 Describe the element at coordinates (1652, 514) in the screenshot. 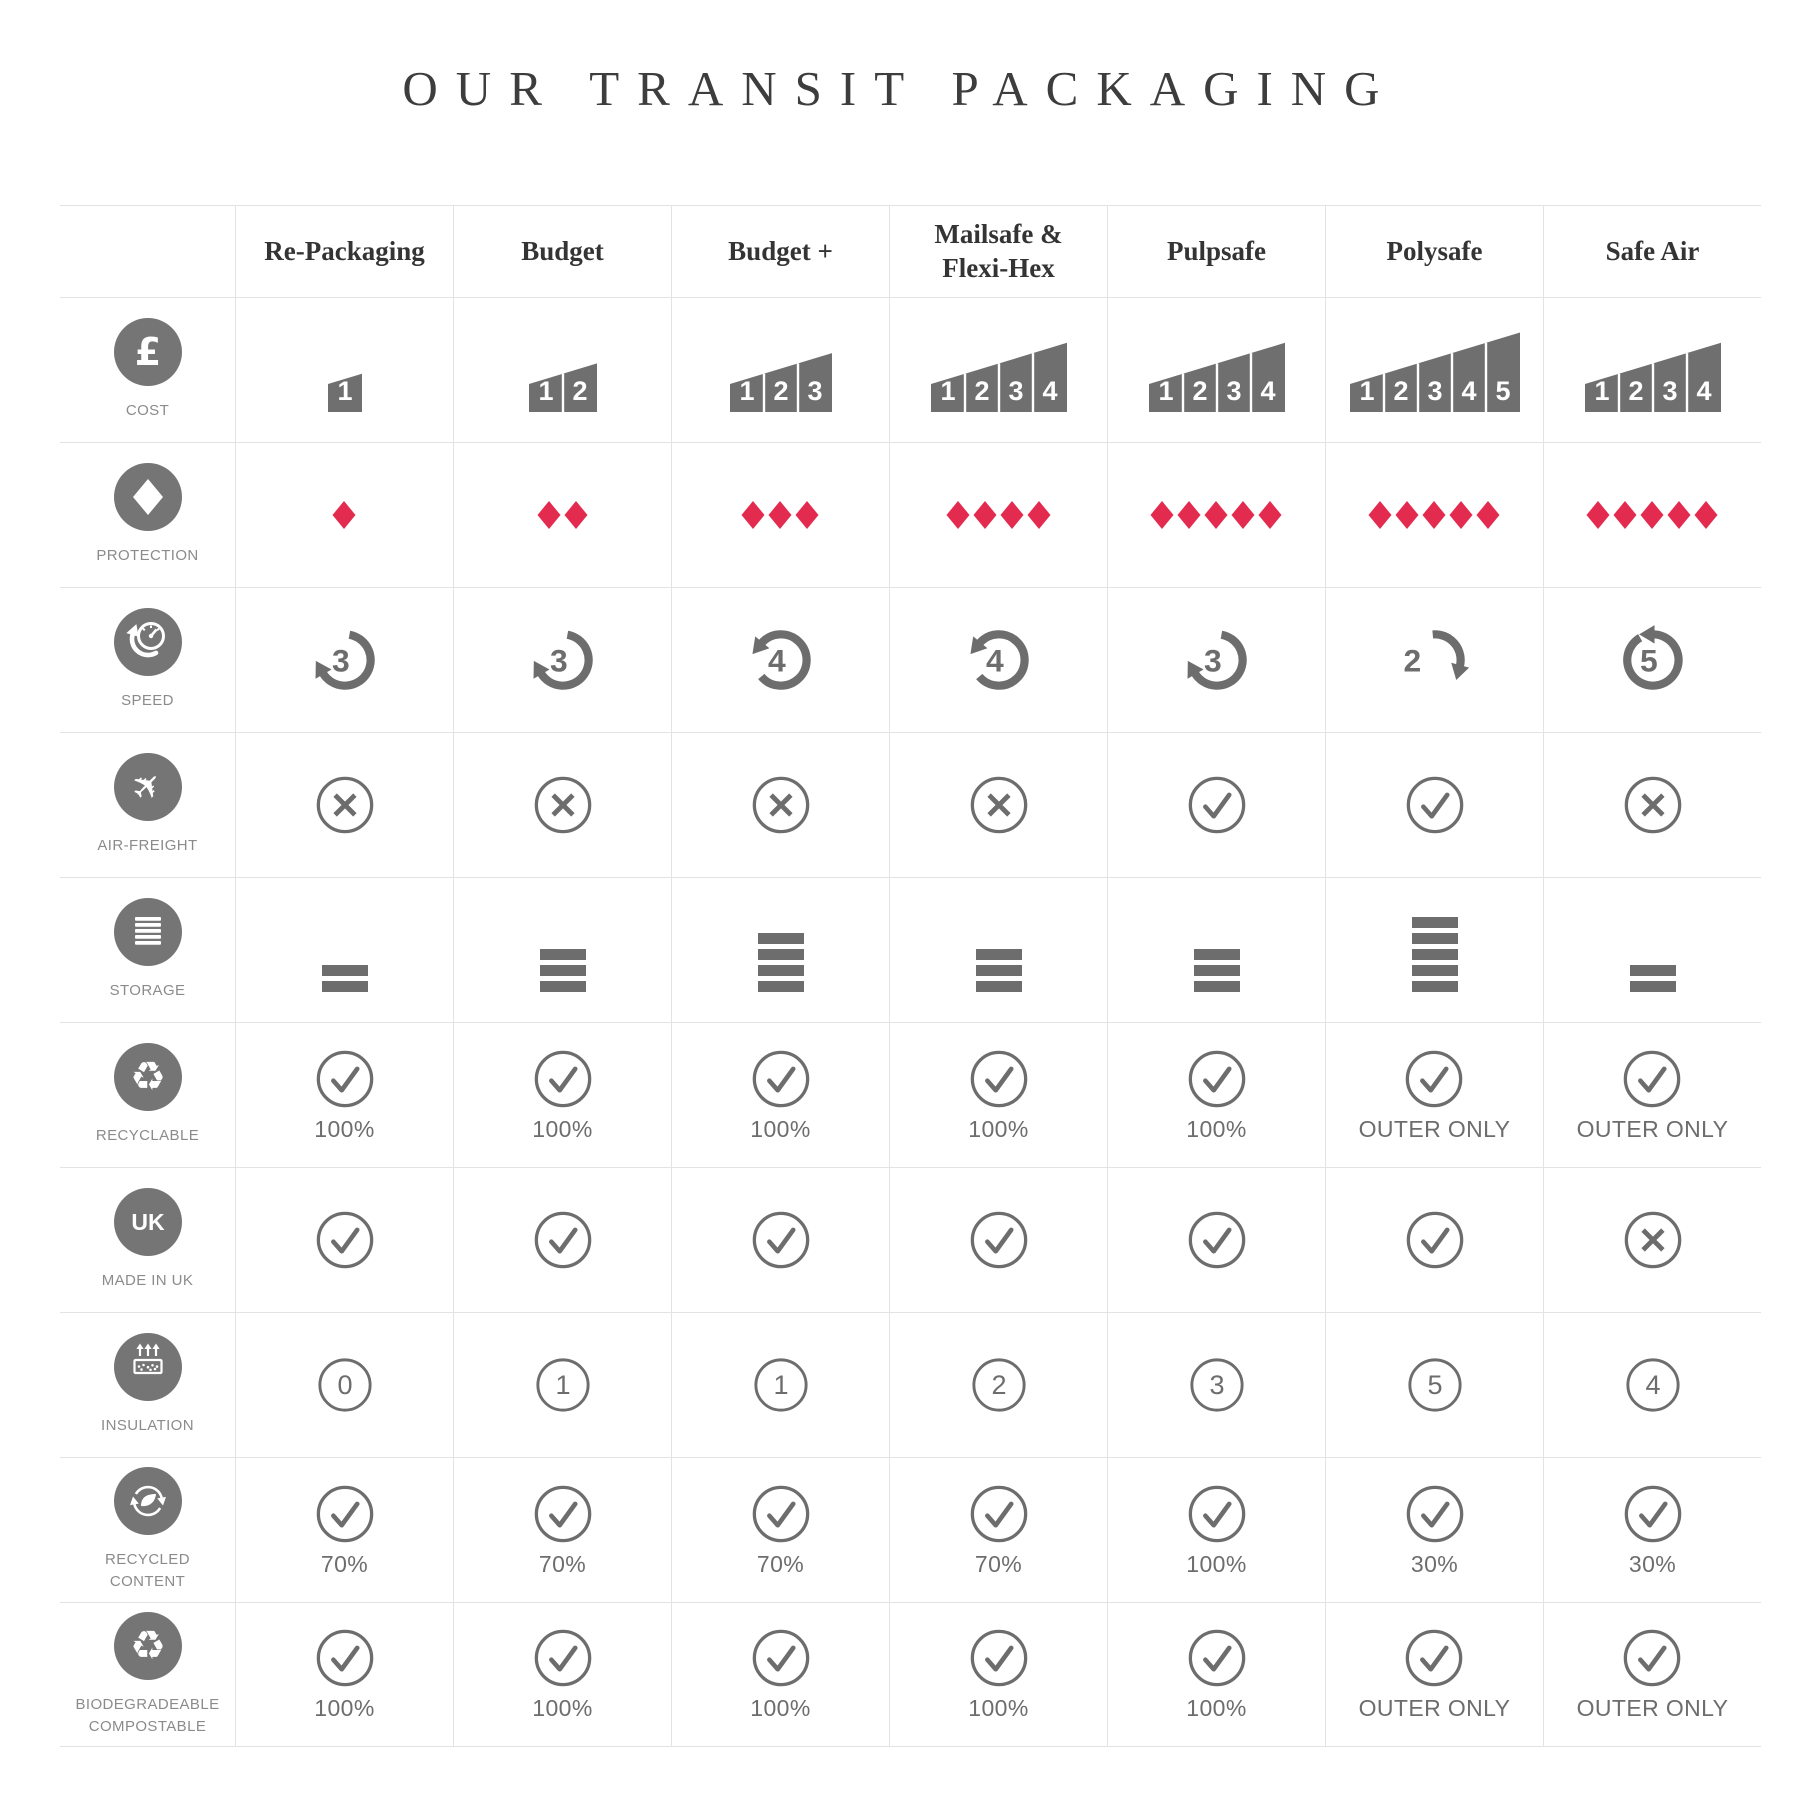

I see `cell-protection-safe-air` at that location.